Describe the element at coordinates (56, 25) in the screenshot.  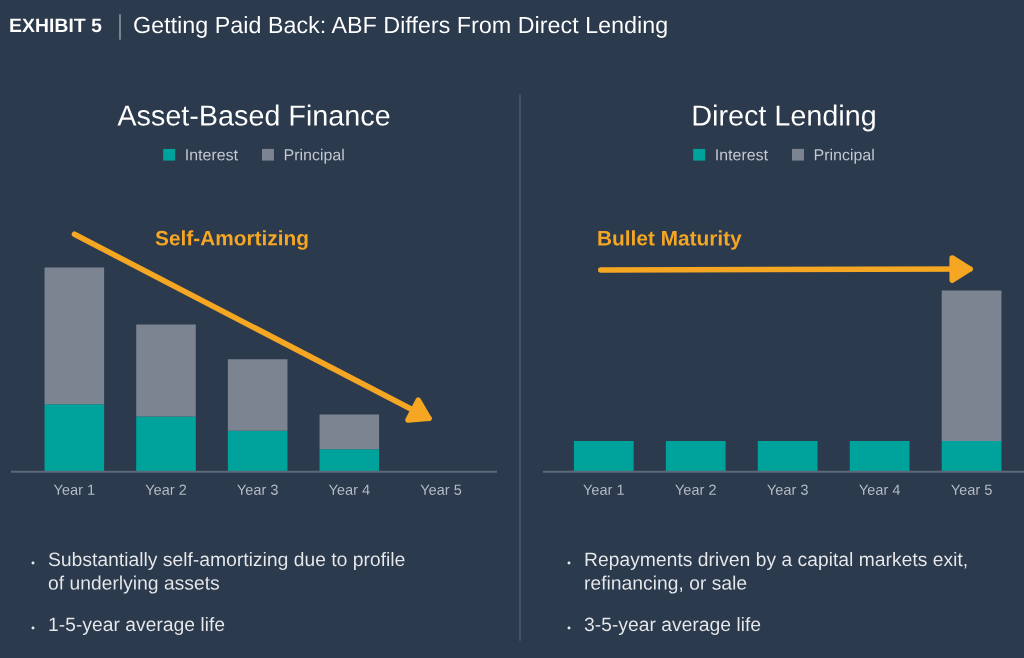
I see `text: EXHIBIT 5` at that location.